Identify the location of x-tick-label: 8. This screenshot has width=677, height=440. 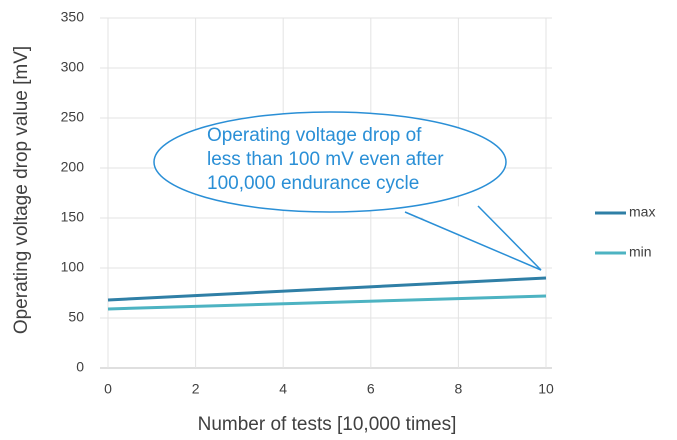
(459, 389).